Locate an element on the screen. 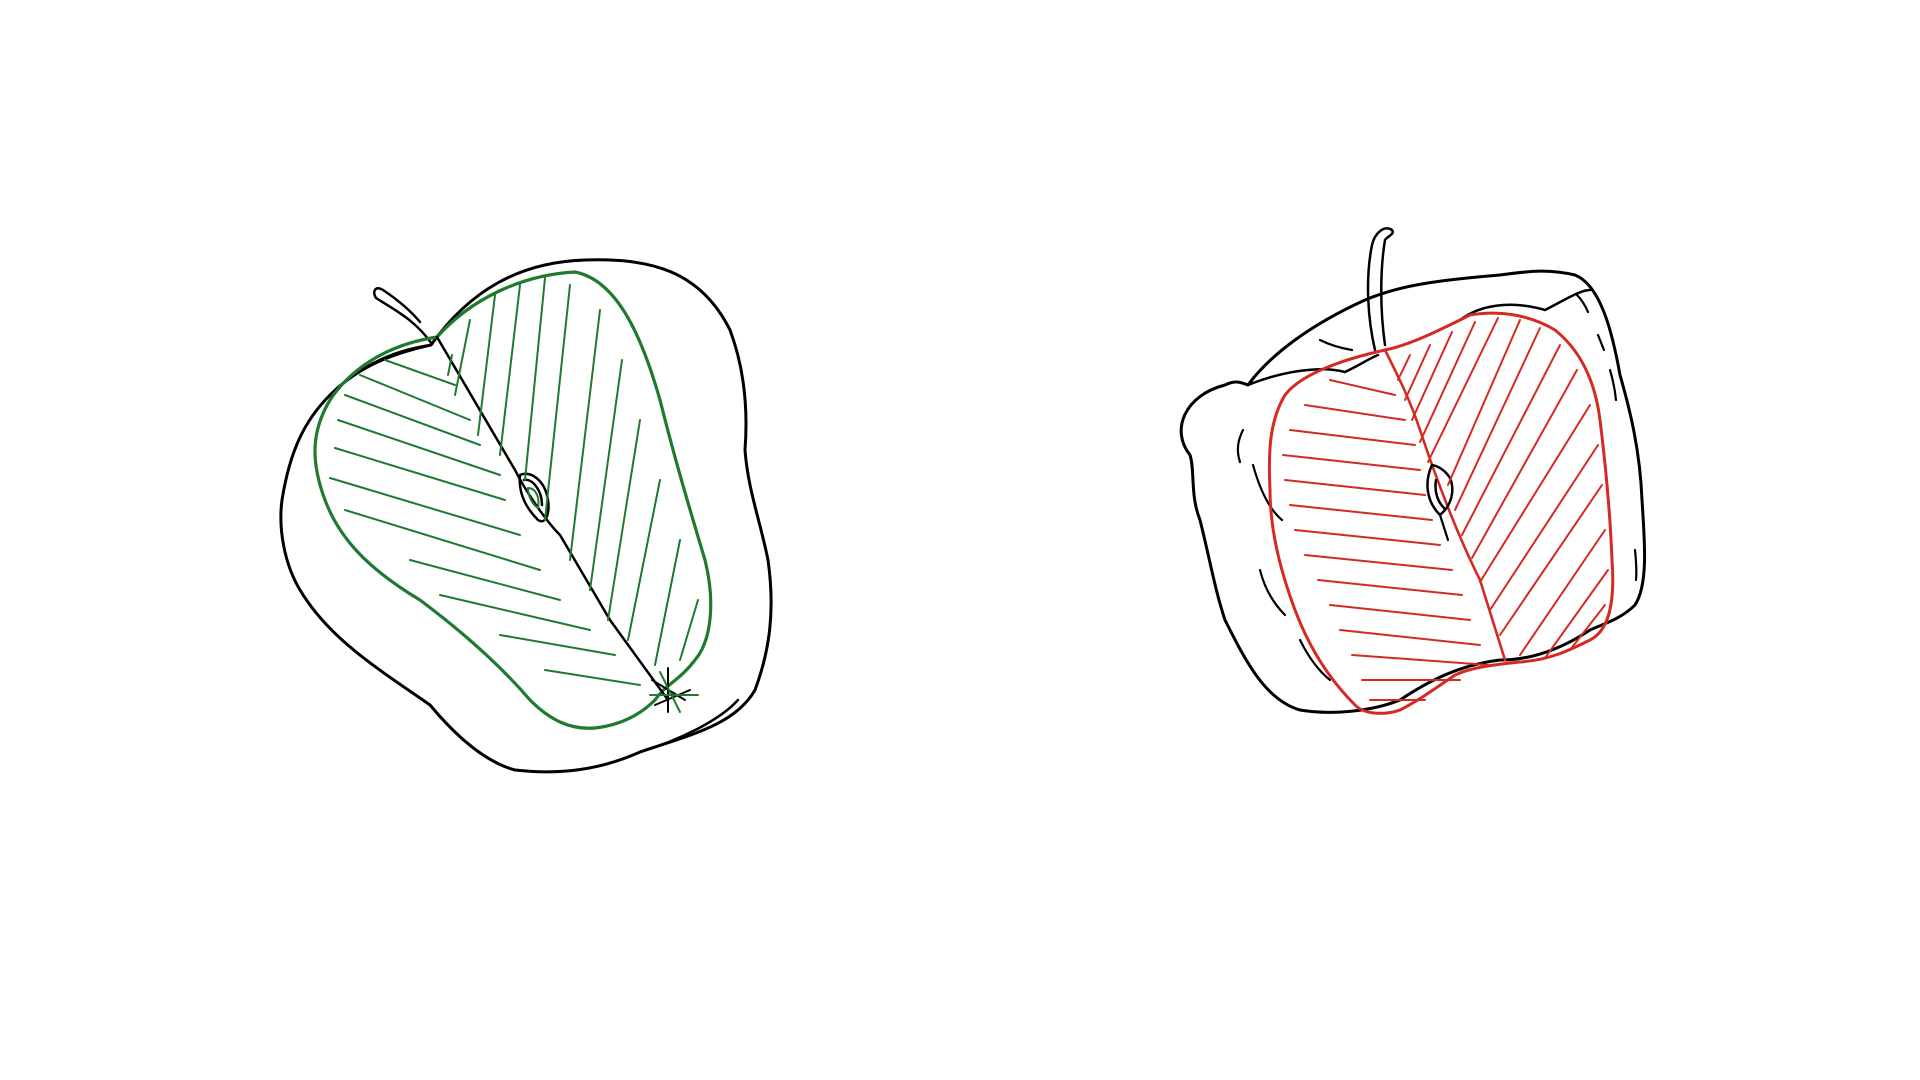  red-leaf-hatching-left is located at coordinates (1385, 540).